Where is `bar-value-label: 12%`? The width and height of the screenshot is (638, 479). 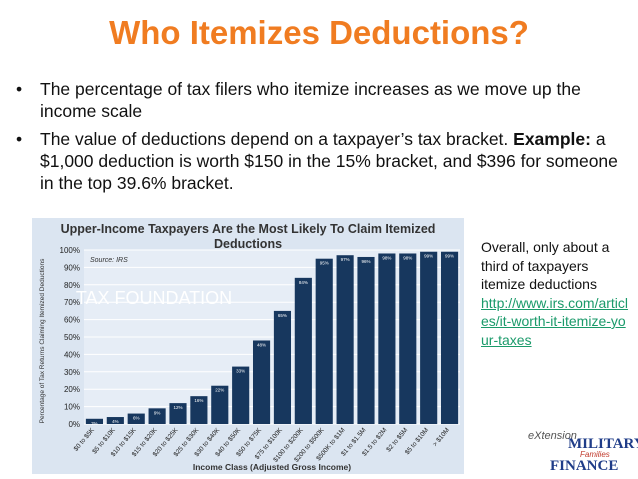 bar-value-label: 12% is located at coordinates (177, 407).